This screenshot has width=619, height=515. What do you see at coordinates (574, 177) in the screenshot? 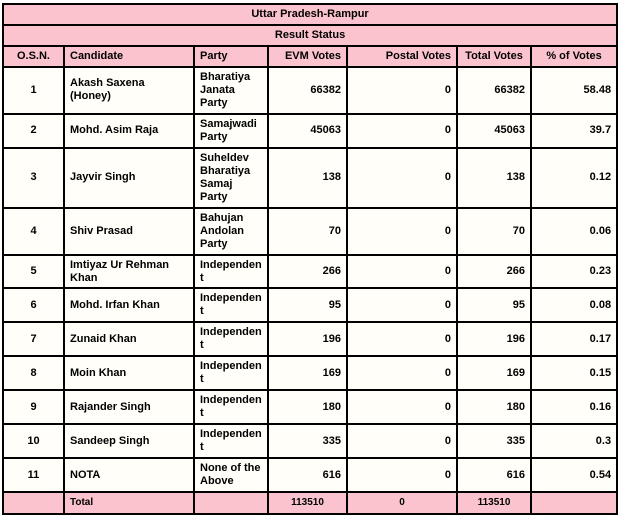
I see `pct-votes-cell: 0.12` at bounding box center [574, 177].